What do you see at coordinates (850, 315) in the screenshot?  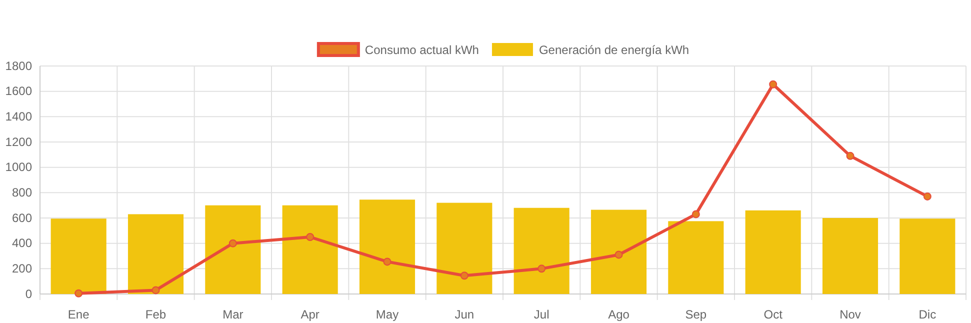 I see `x-tick-label: Nov` at bounding box center [850, 315].